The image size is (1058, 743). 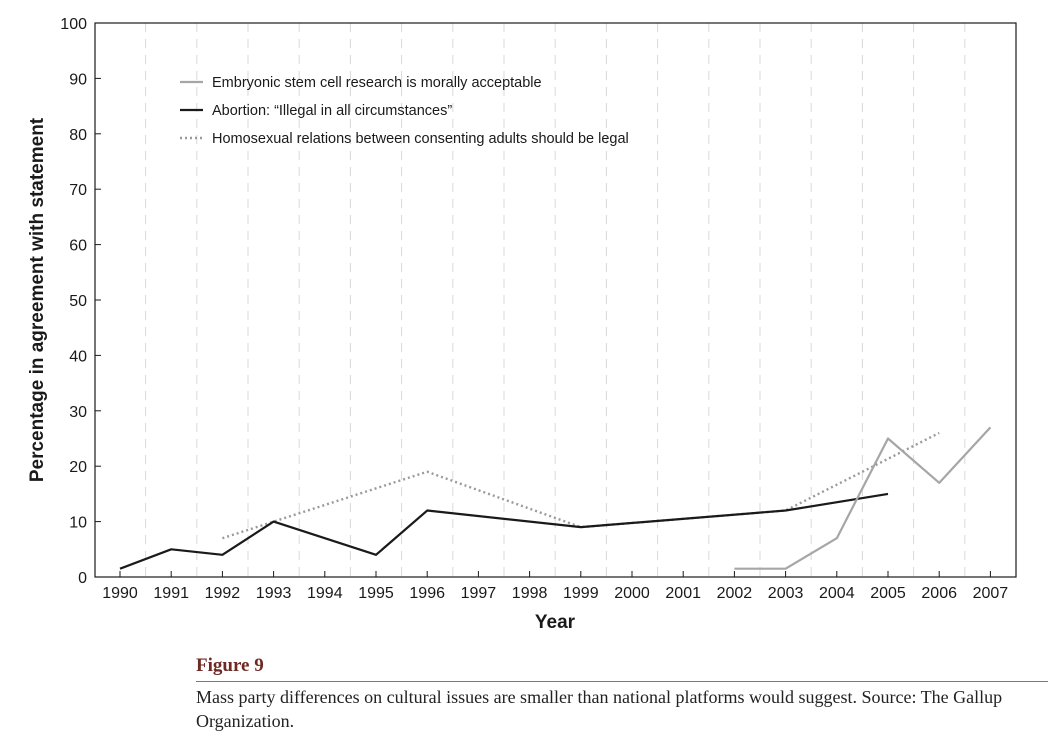 What do you see at coordinates (223, 593) in the screenshot?
I see `x-tick-label: 1992` at bounding box center [223, 593].